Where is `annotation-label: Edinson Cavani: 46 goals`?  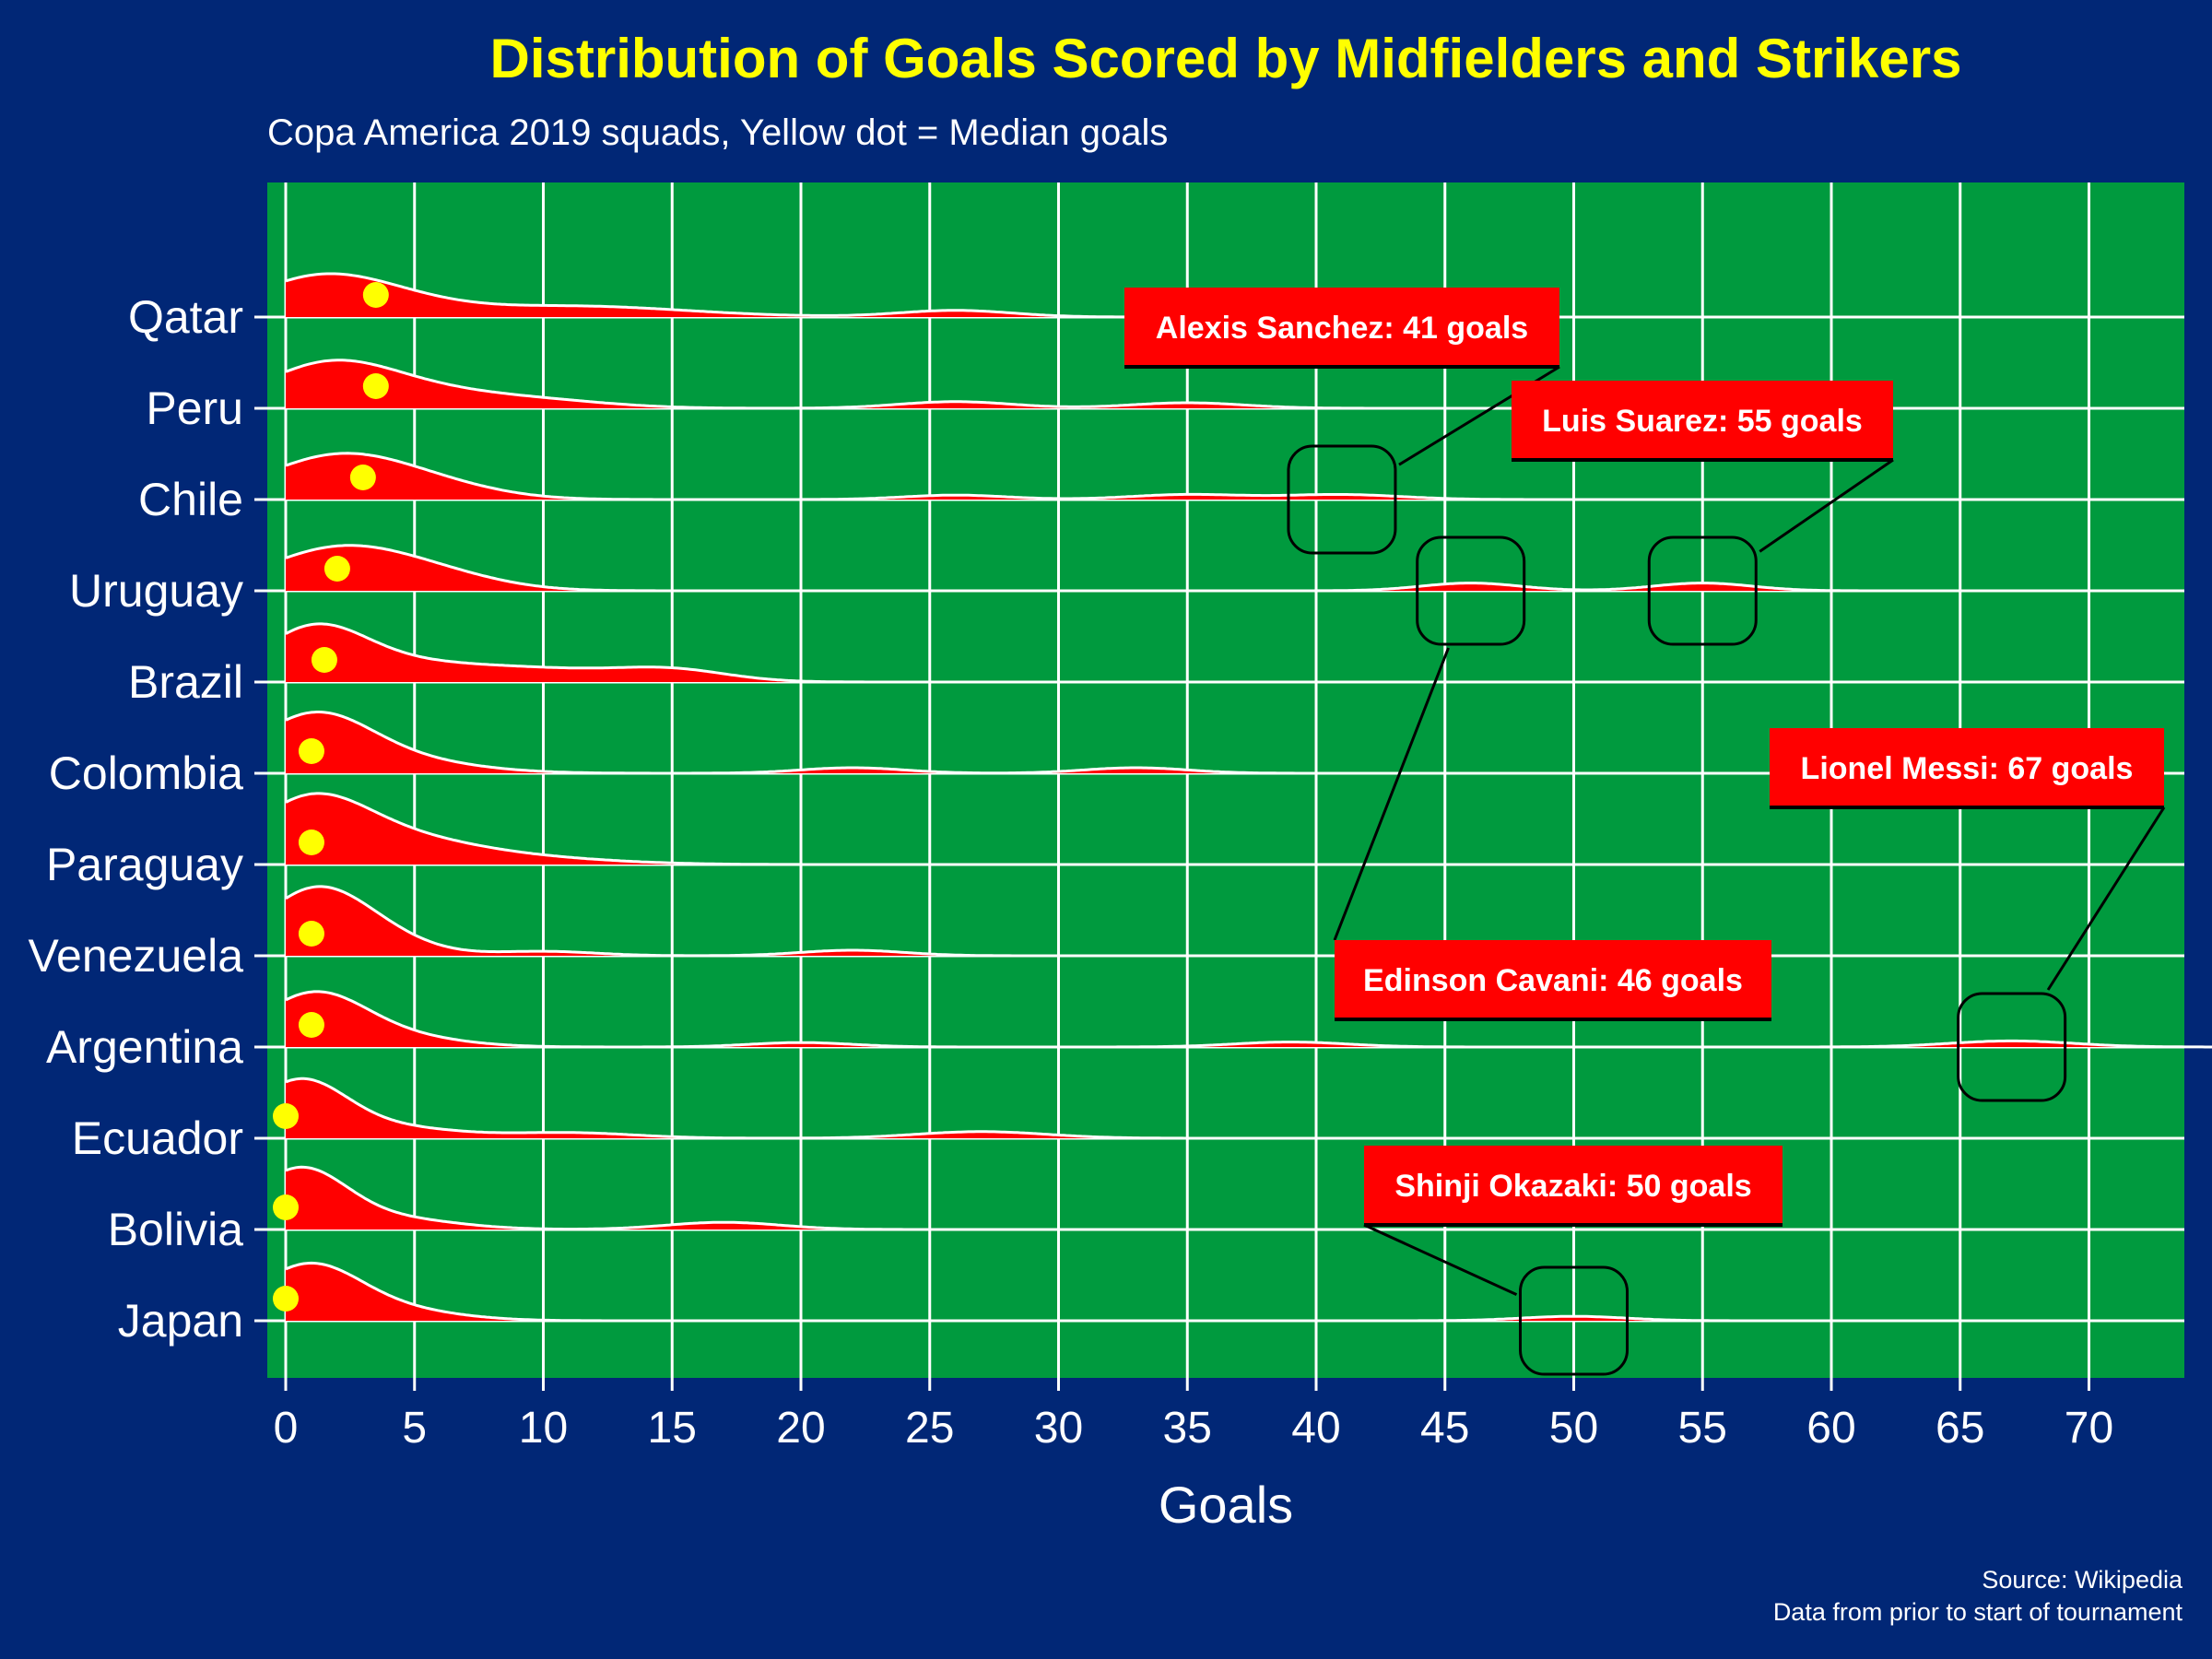
annotation-label: Edinson Cavani: 46 goals is located at coordinates (1553, 980).